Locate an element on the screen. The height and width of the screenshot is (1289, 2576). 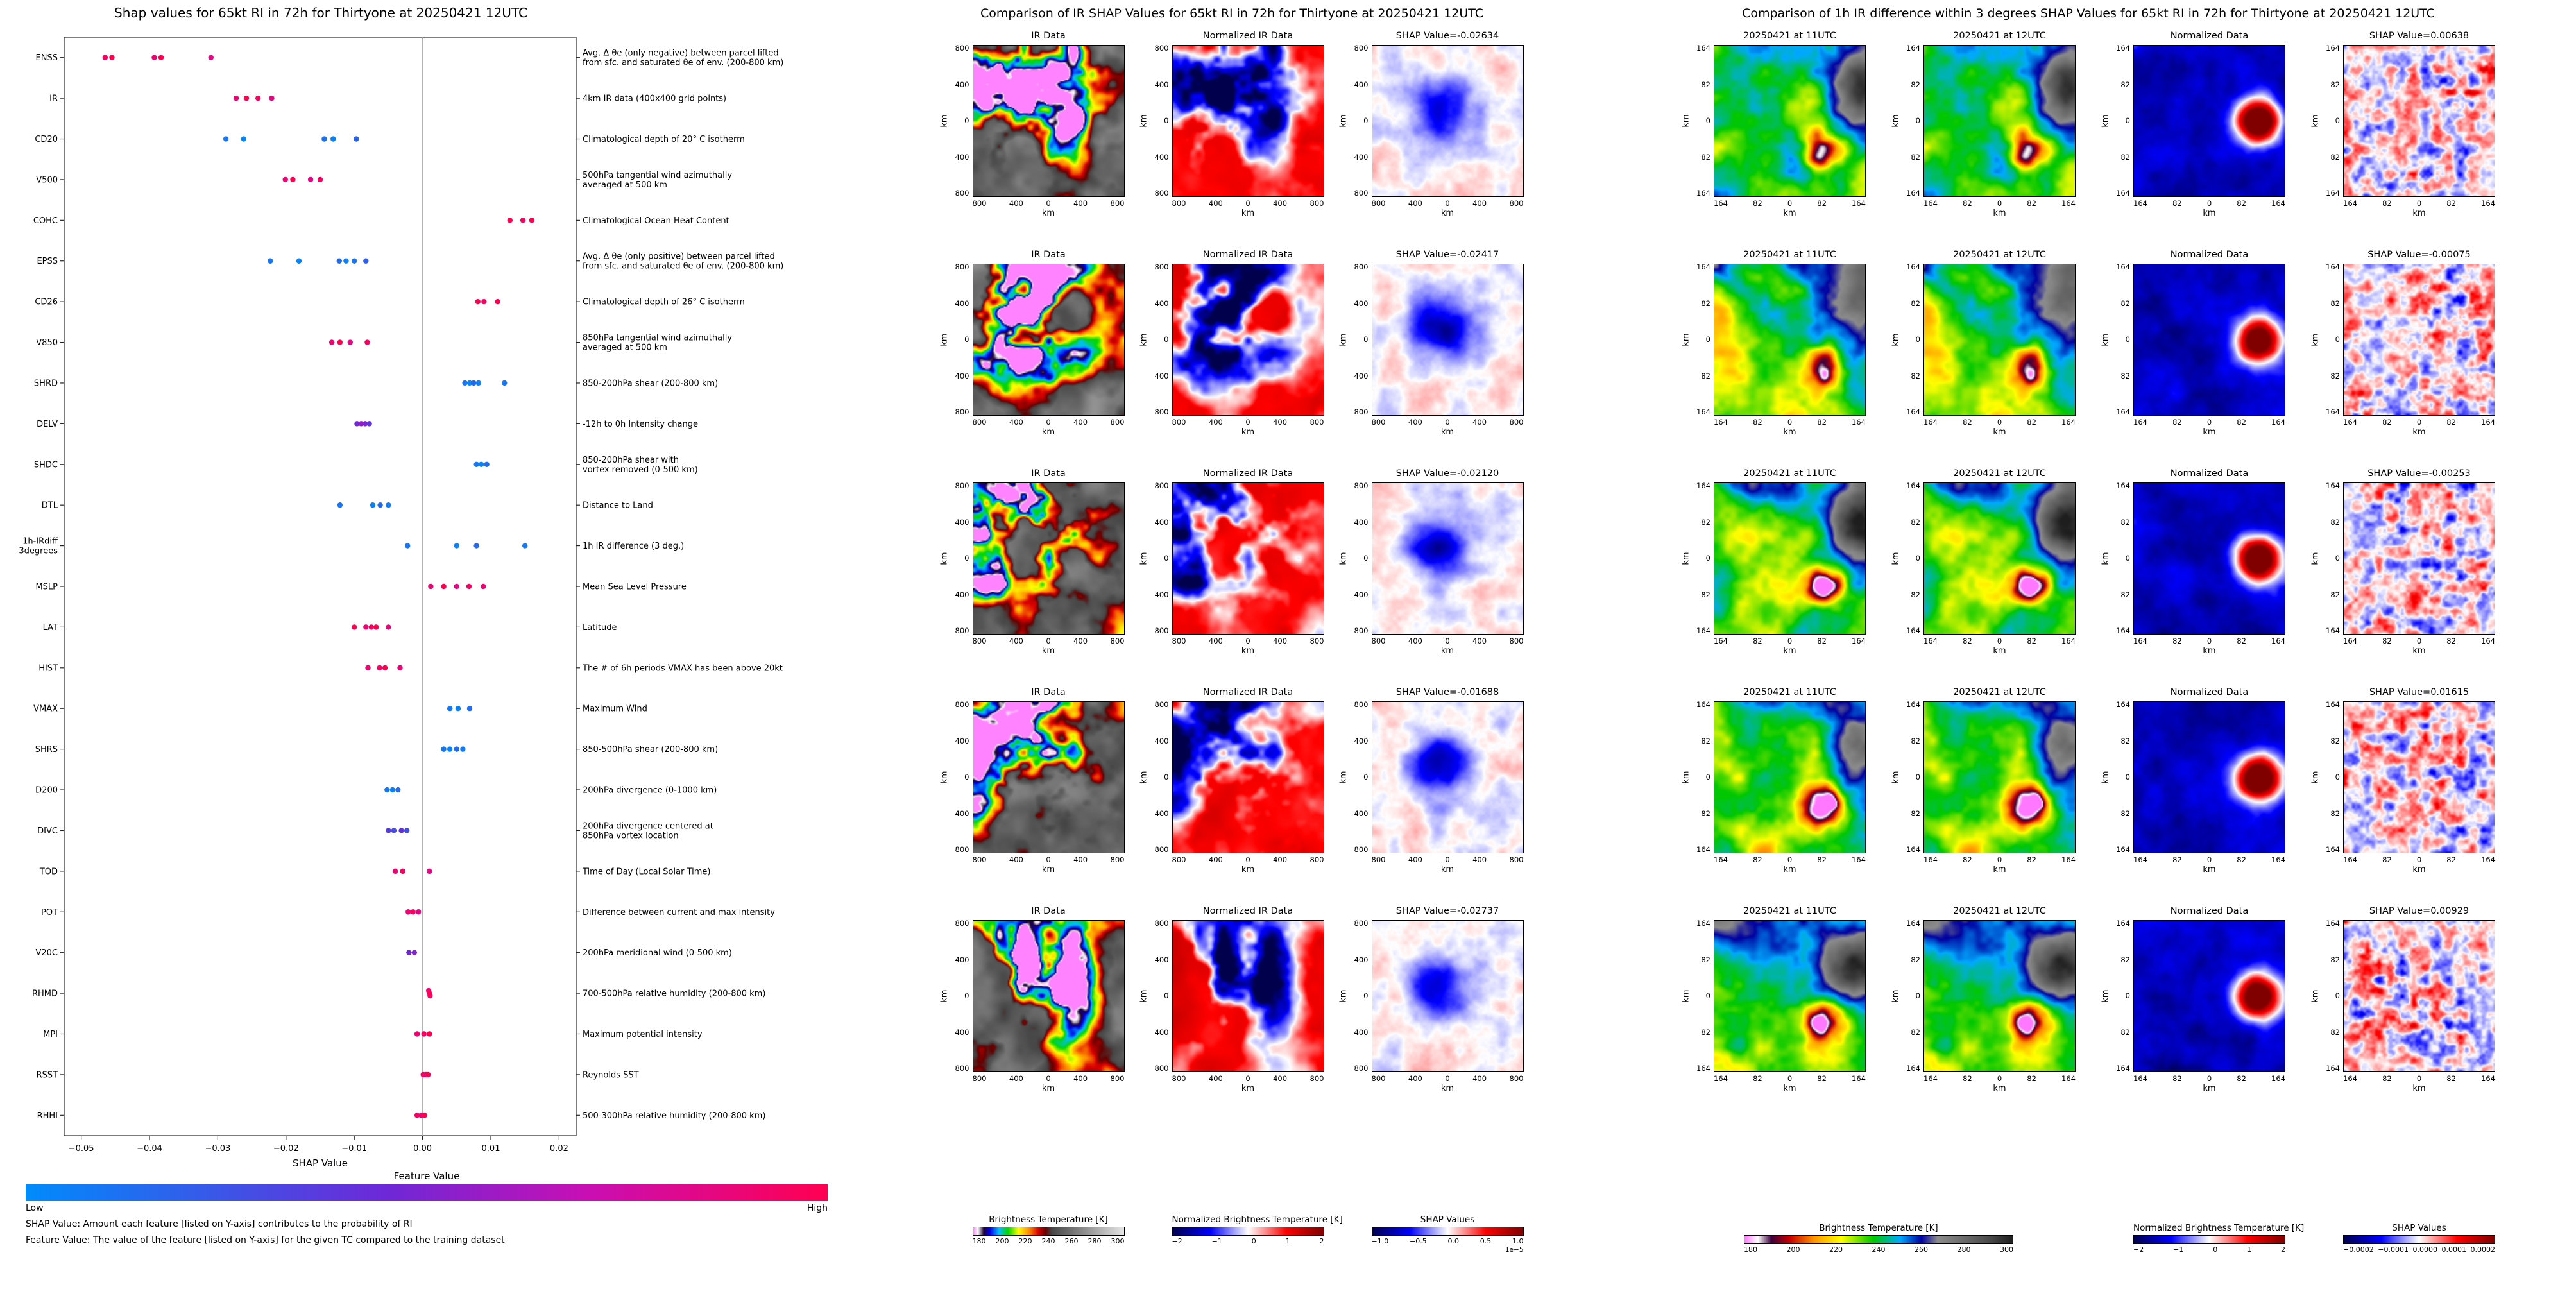
svg-text: 850-200hPa shear (200-800 km) is located at coordinates (650, 383).